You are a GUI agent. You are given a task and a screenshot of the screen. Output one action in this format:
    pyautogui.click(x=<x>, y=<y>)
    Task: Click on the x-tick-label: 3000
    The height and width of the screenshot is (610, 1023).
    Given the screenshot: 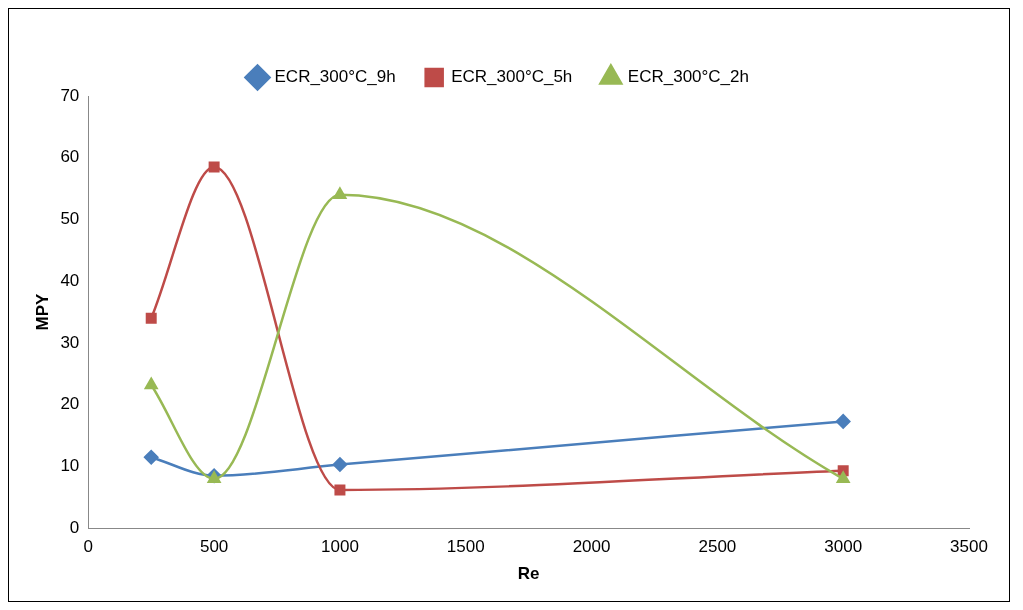 What is the action you would take?
    pyautogui.click(x=843, y=547)
    